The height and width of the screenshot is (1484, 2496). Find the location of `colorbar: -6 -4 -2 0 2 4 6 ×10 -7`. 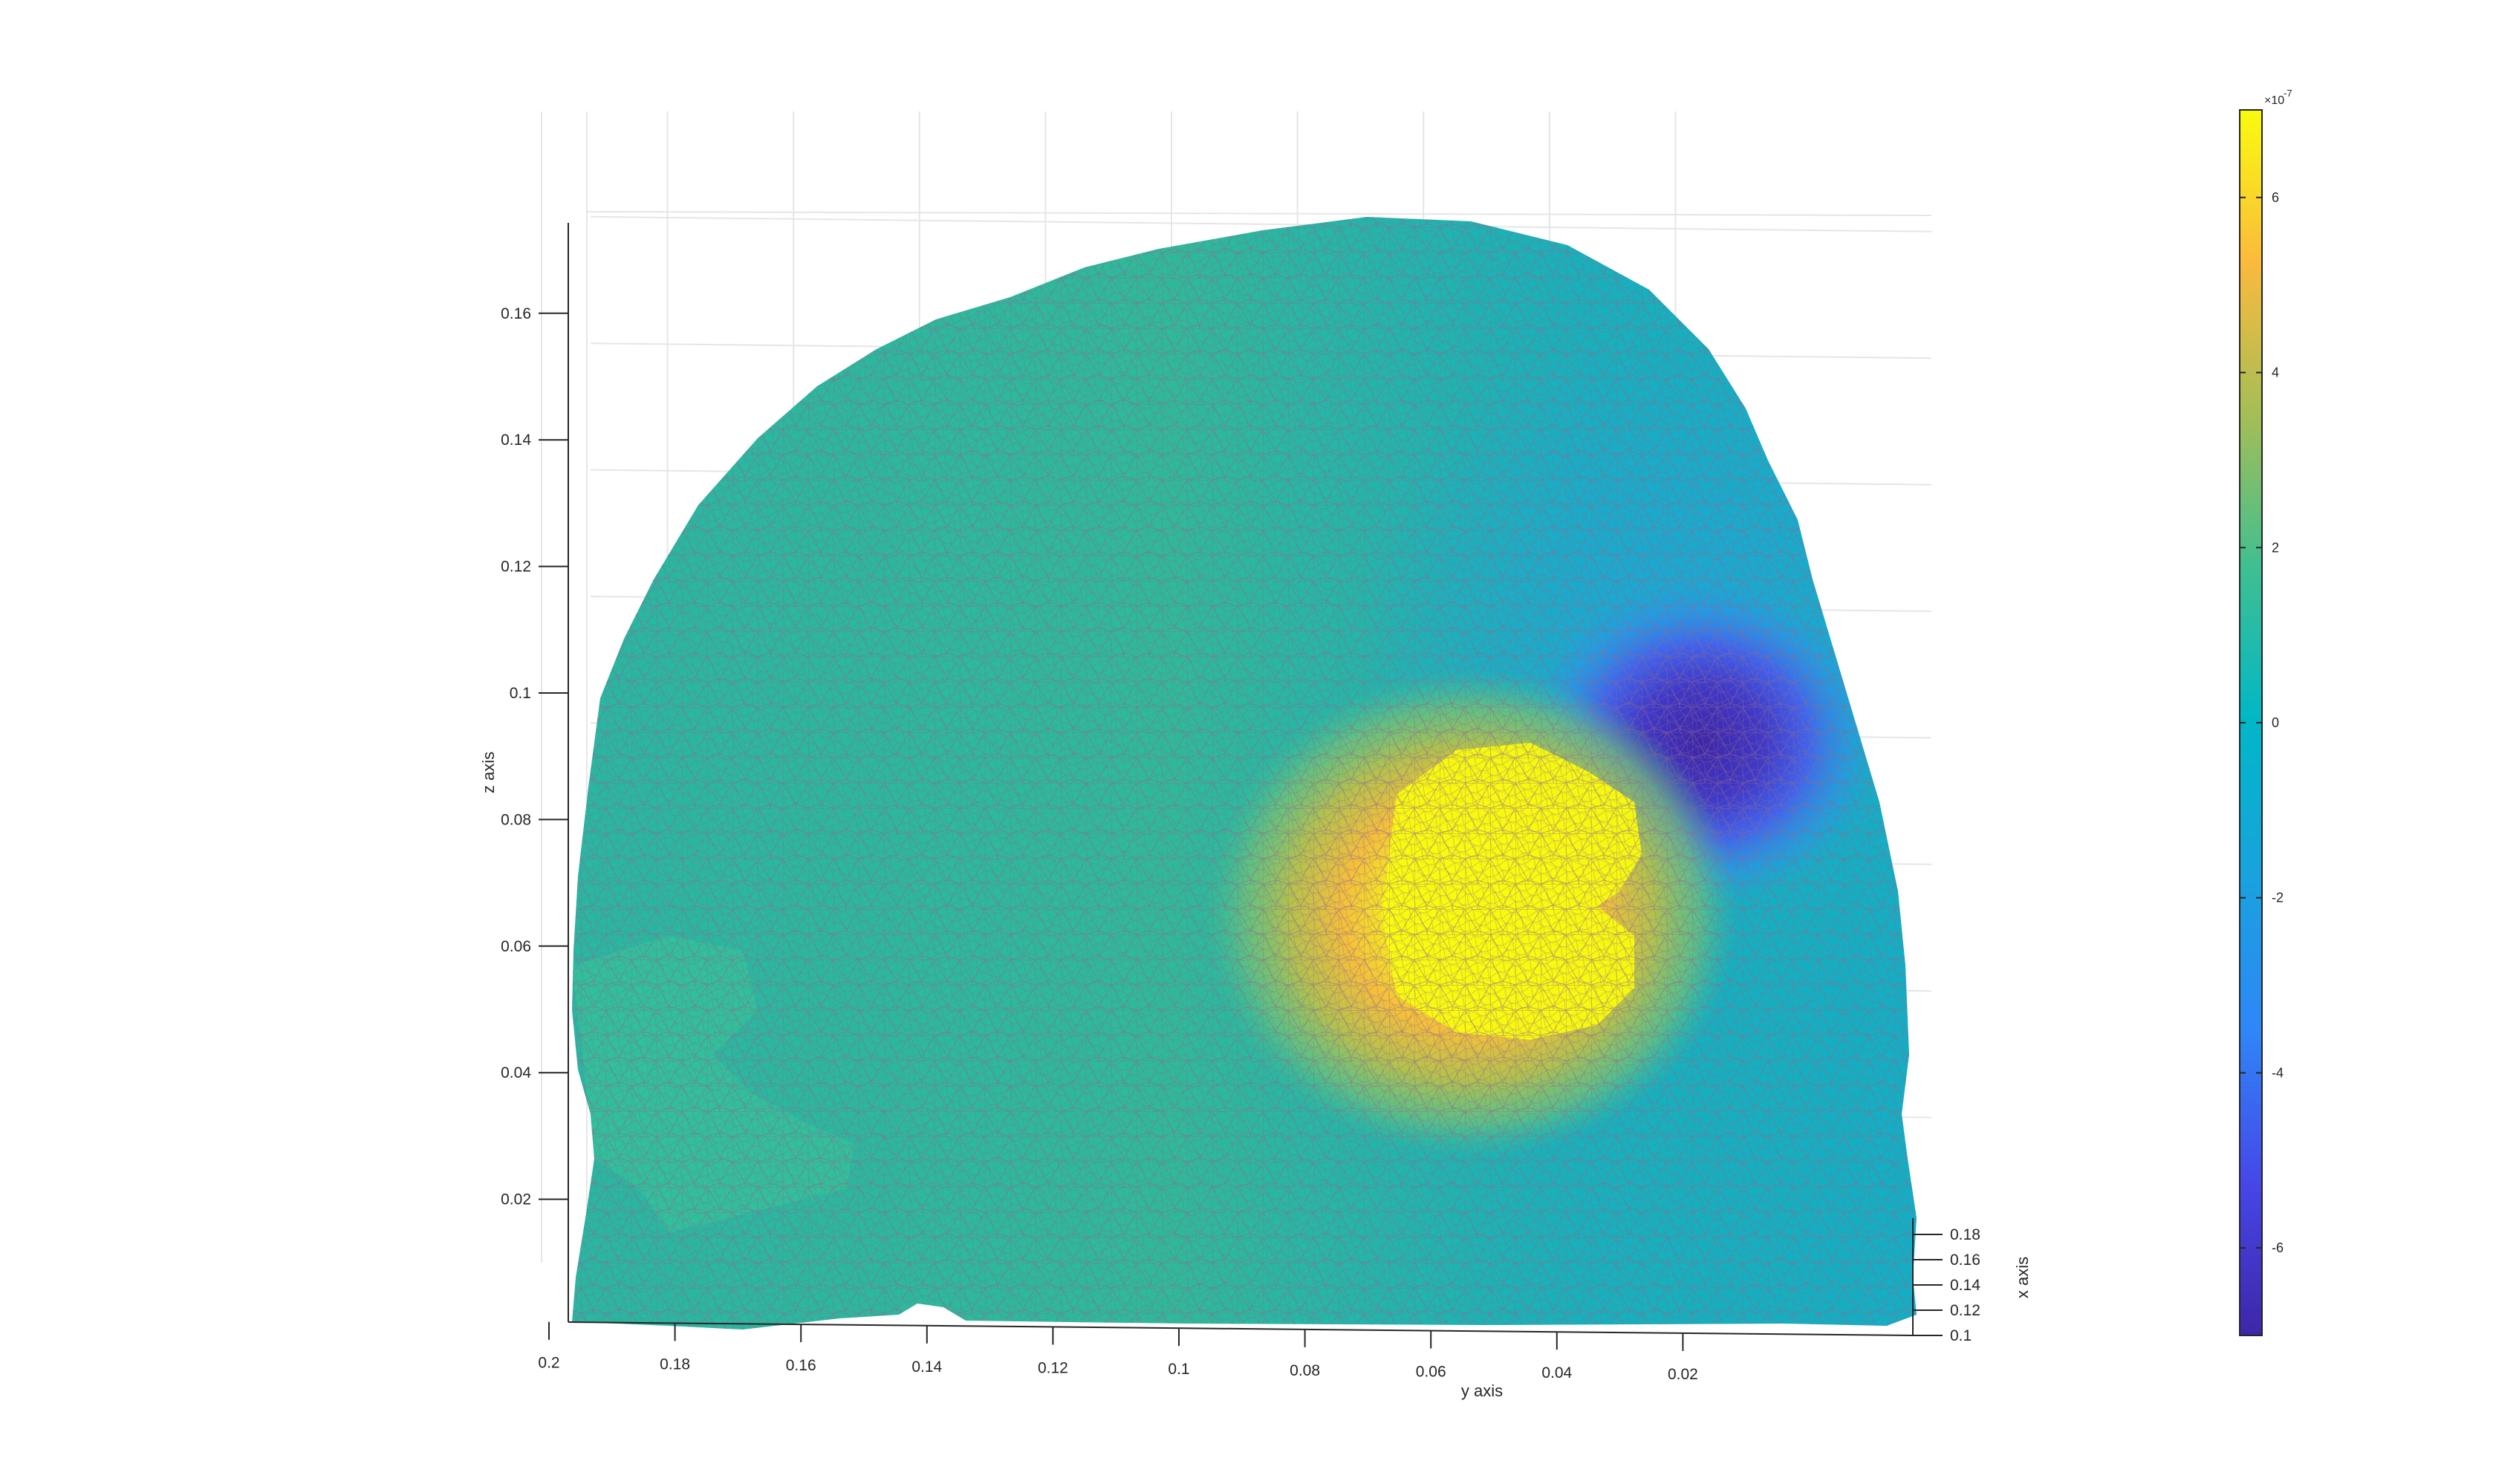

colorbar: -6 -4 -2 0 2 4 6 ×10 -7 is located at coordinates (2265, 712).